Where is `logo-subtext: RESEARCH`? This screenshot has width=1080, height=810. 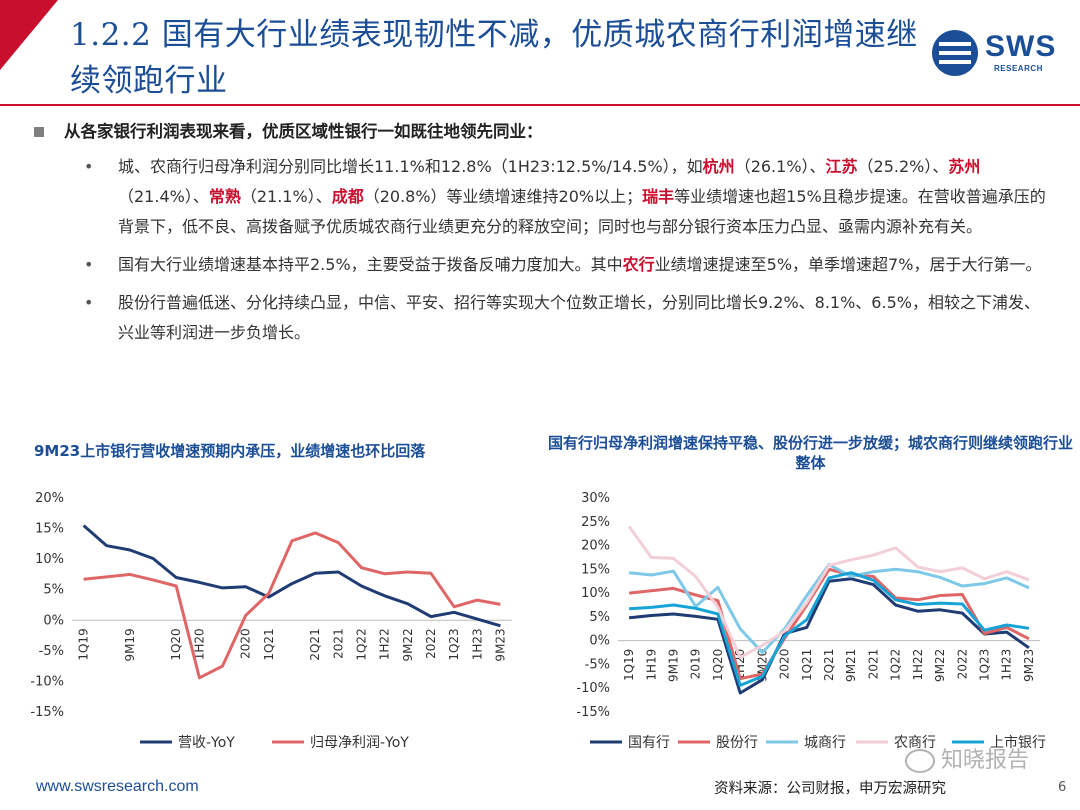 logo-subtext: RESEARCH is located at coordinates (1018, 68).